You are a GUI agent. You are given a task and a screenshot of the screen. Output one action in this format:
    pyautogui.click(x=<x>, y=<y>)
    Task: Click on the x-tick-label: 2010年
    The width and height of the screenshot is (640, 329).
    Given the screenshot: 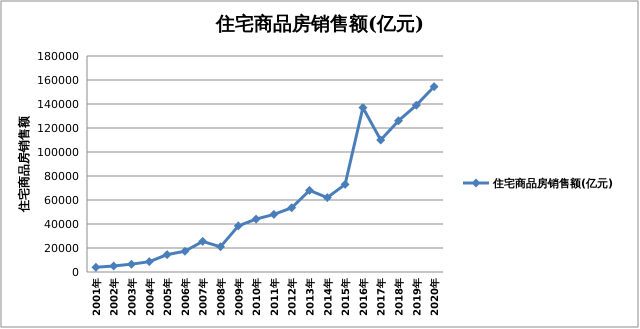 What is the action you would take?
    pyautogui.click(x=257, y=297)
    